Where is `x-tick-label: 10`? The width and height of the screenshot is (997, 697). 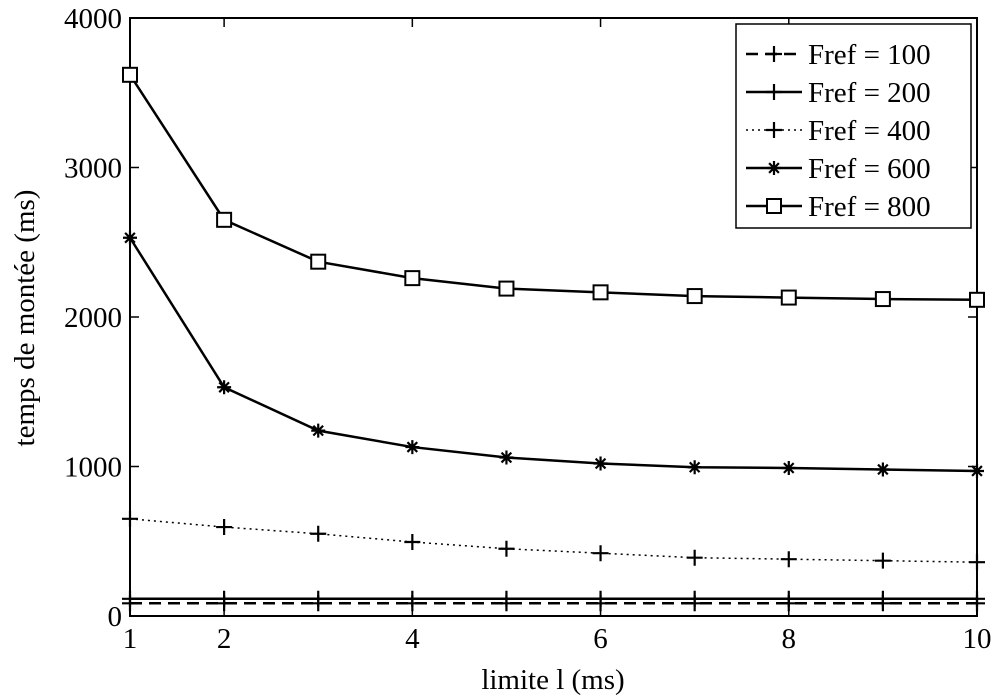 x-tick-label: 10 is located at coordinates (977, 639).